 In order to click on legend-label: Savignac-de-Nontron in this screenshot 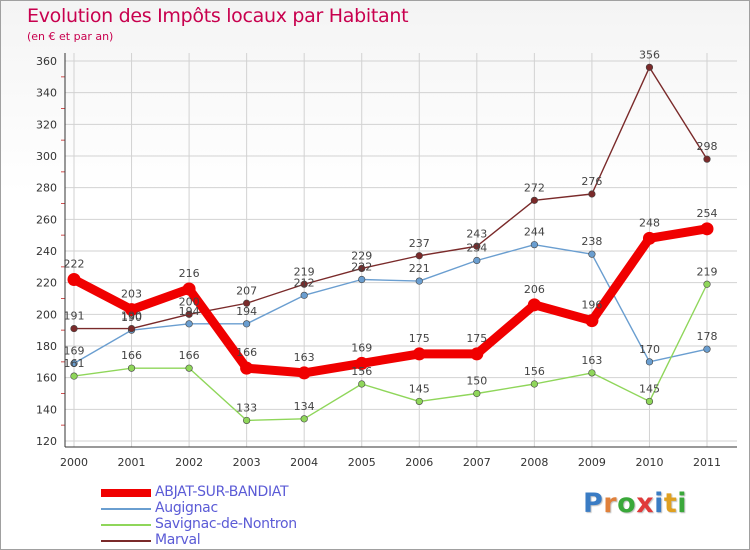, I will do `click(226, 524)`.